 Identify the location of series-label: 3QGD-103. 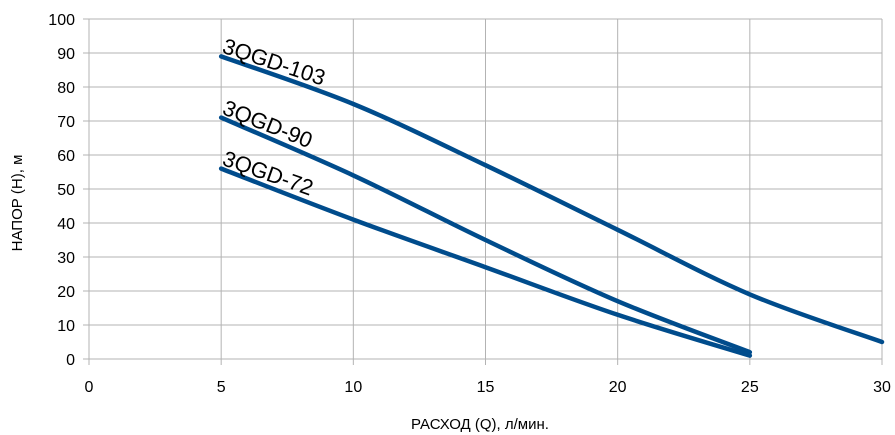
(274, 61).